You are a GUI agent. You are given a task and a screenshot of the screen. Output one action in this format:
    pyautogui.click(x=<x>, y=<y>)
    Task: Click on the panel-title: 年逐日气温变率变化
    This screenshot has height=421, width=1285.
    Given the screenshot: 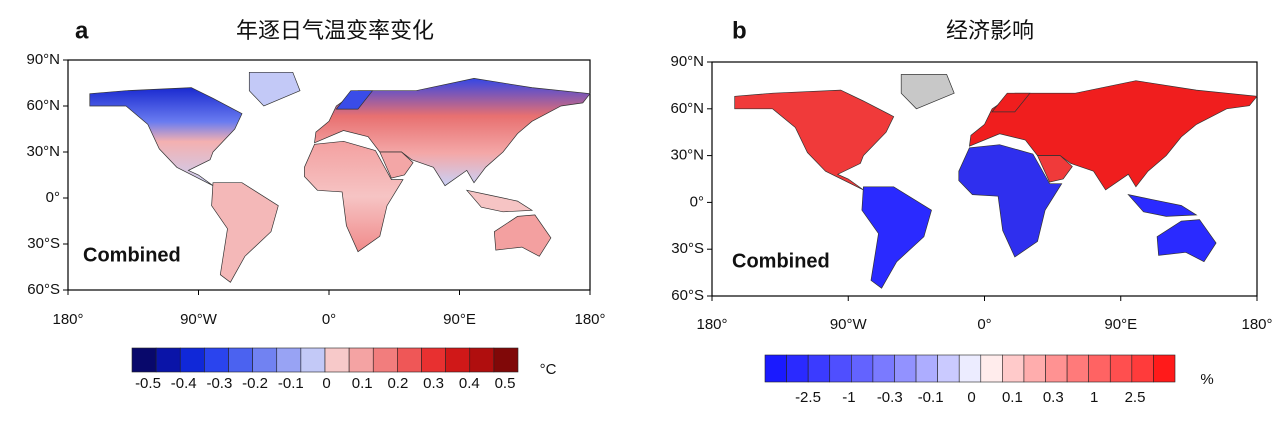 What is the action you would take?
    pyautogui.click(x=335, y=30)
    